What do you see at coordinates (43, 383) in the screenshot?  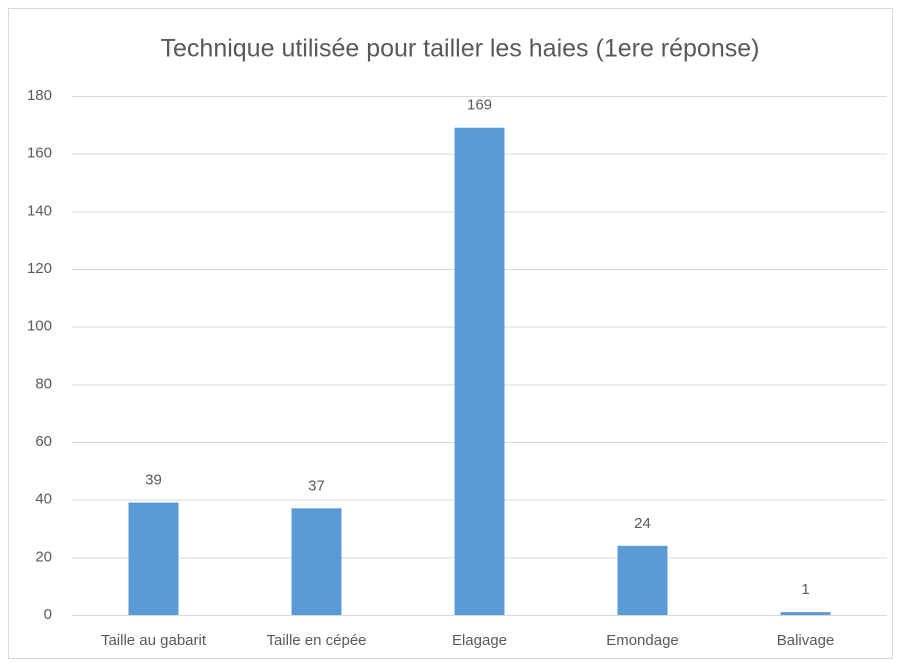 I see `y-tick-label: 80` at bounding box center [43, 383].